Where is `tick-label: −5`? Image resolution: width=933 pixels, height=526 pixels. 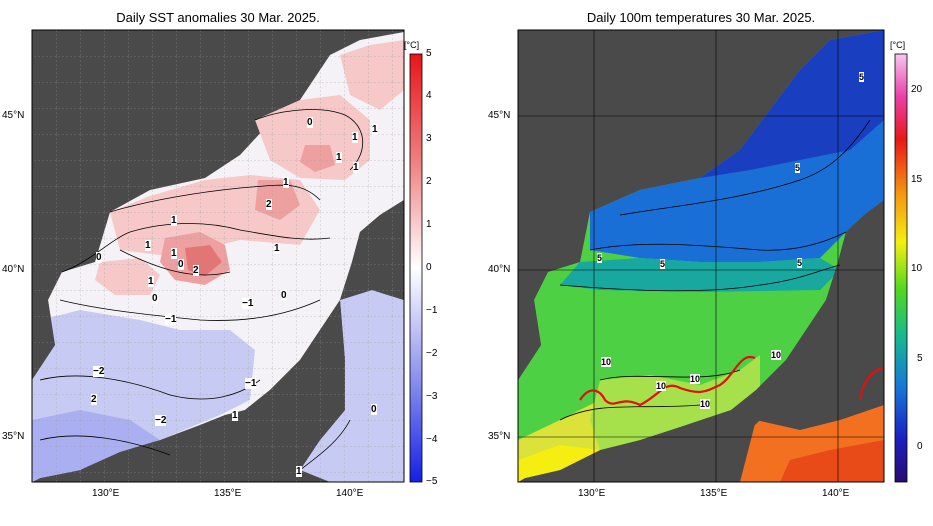
tick-label: −5 is located at coordinates (432, 481).